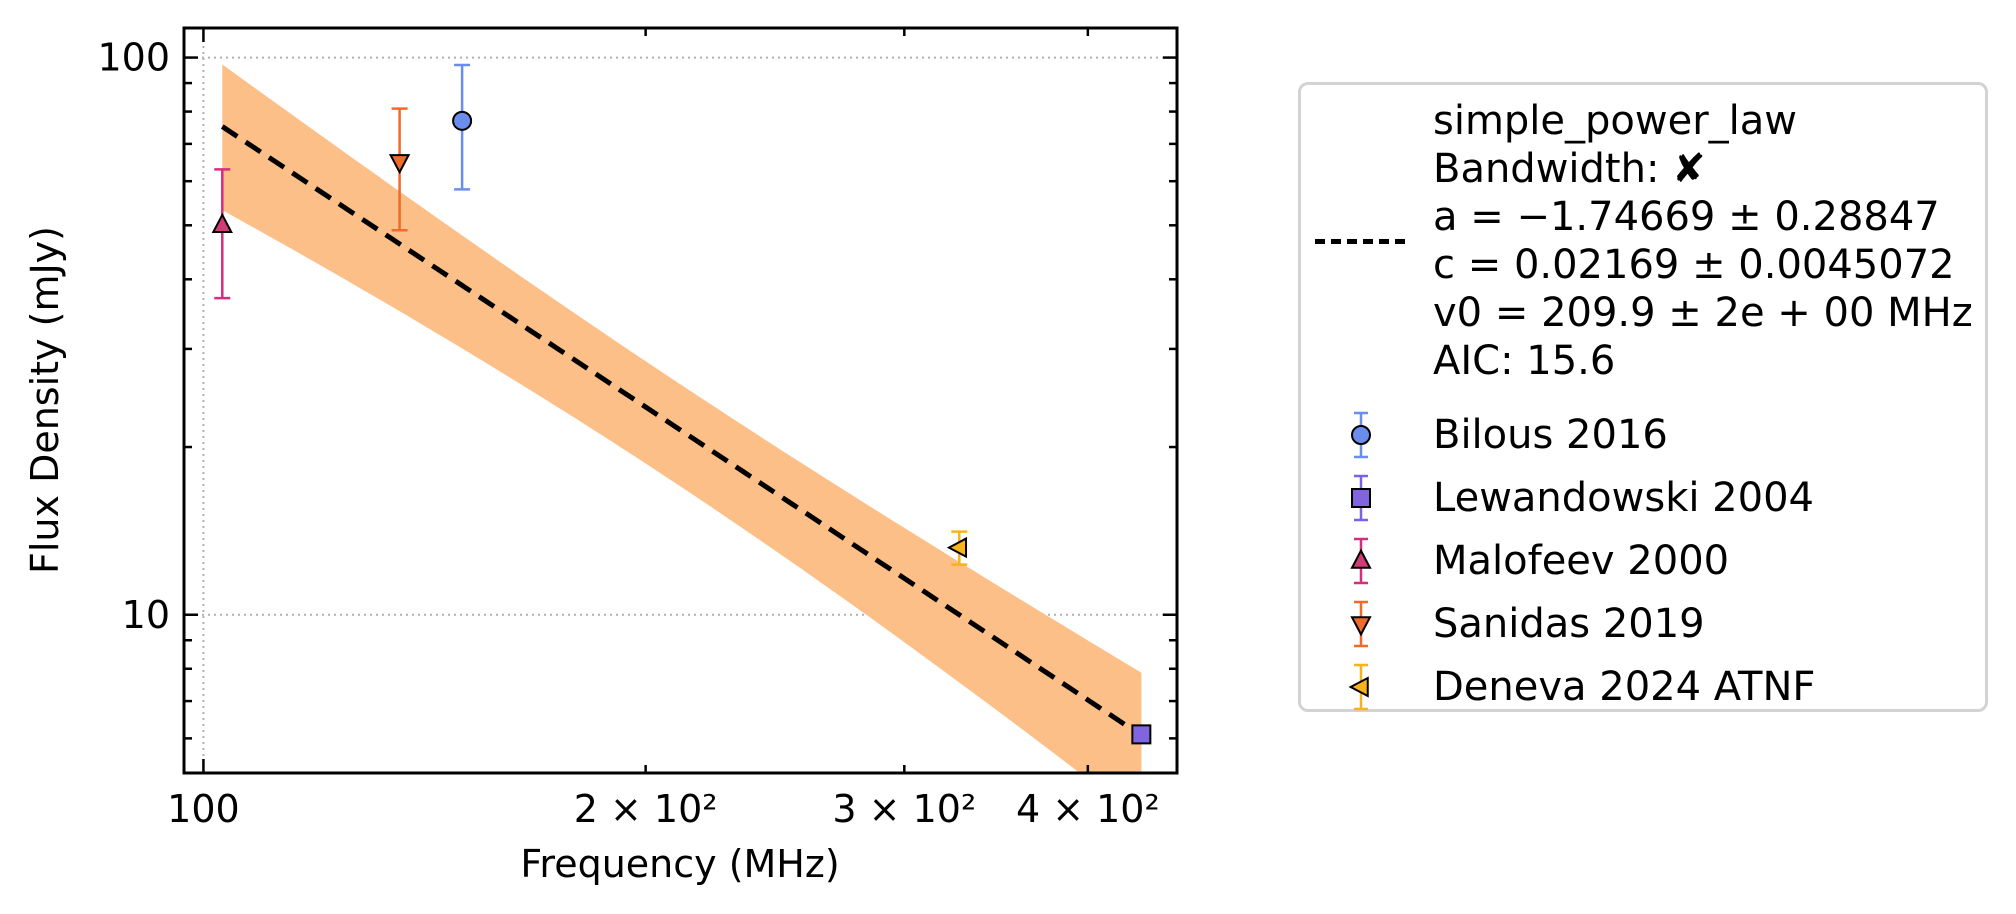 Image resolution: width=2016 pixels, height=914 pixels. What do you see at coordinates (1703, 313) in the screenshot?
I see `legend-fit-line-5: v0 = 209.9 ± 2e + 00 MHz` at bounding box center [1703, 313].